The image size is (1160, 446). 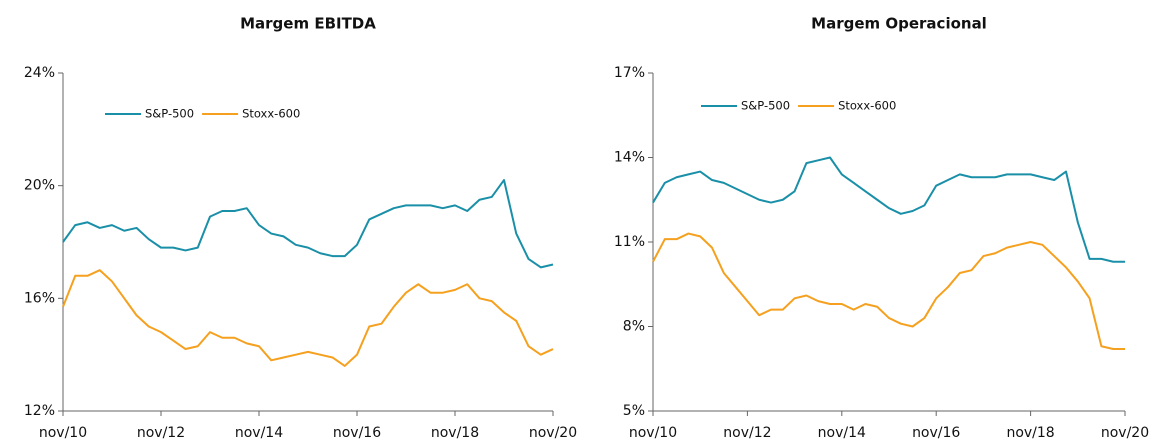 I want to click on y-tick-label: 16%, so click(x=39, y=298).